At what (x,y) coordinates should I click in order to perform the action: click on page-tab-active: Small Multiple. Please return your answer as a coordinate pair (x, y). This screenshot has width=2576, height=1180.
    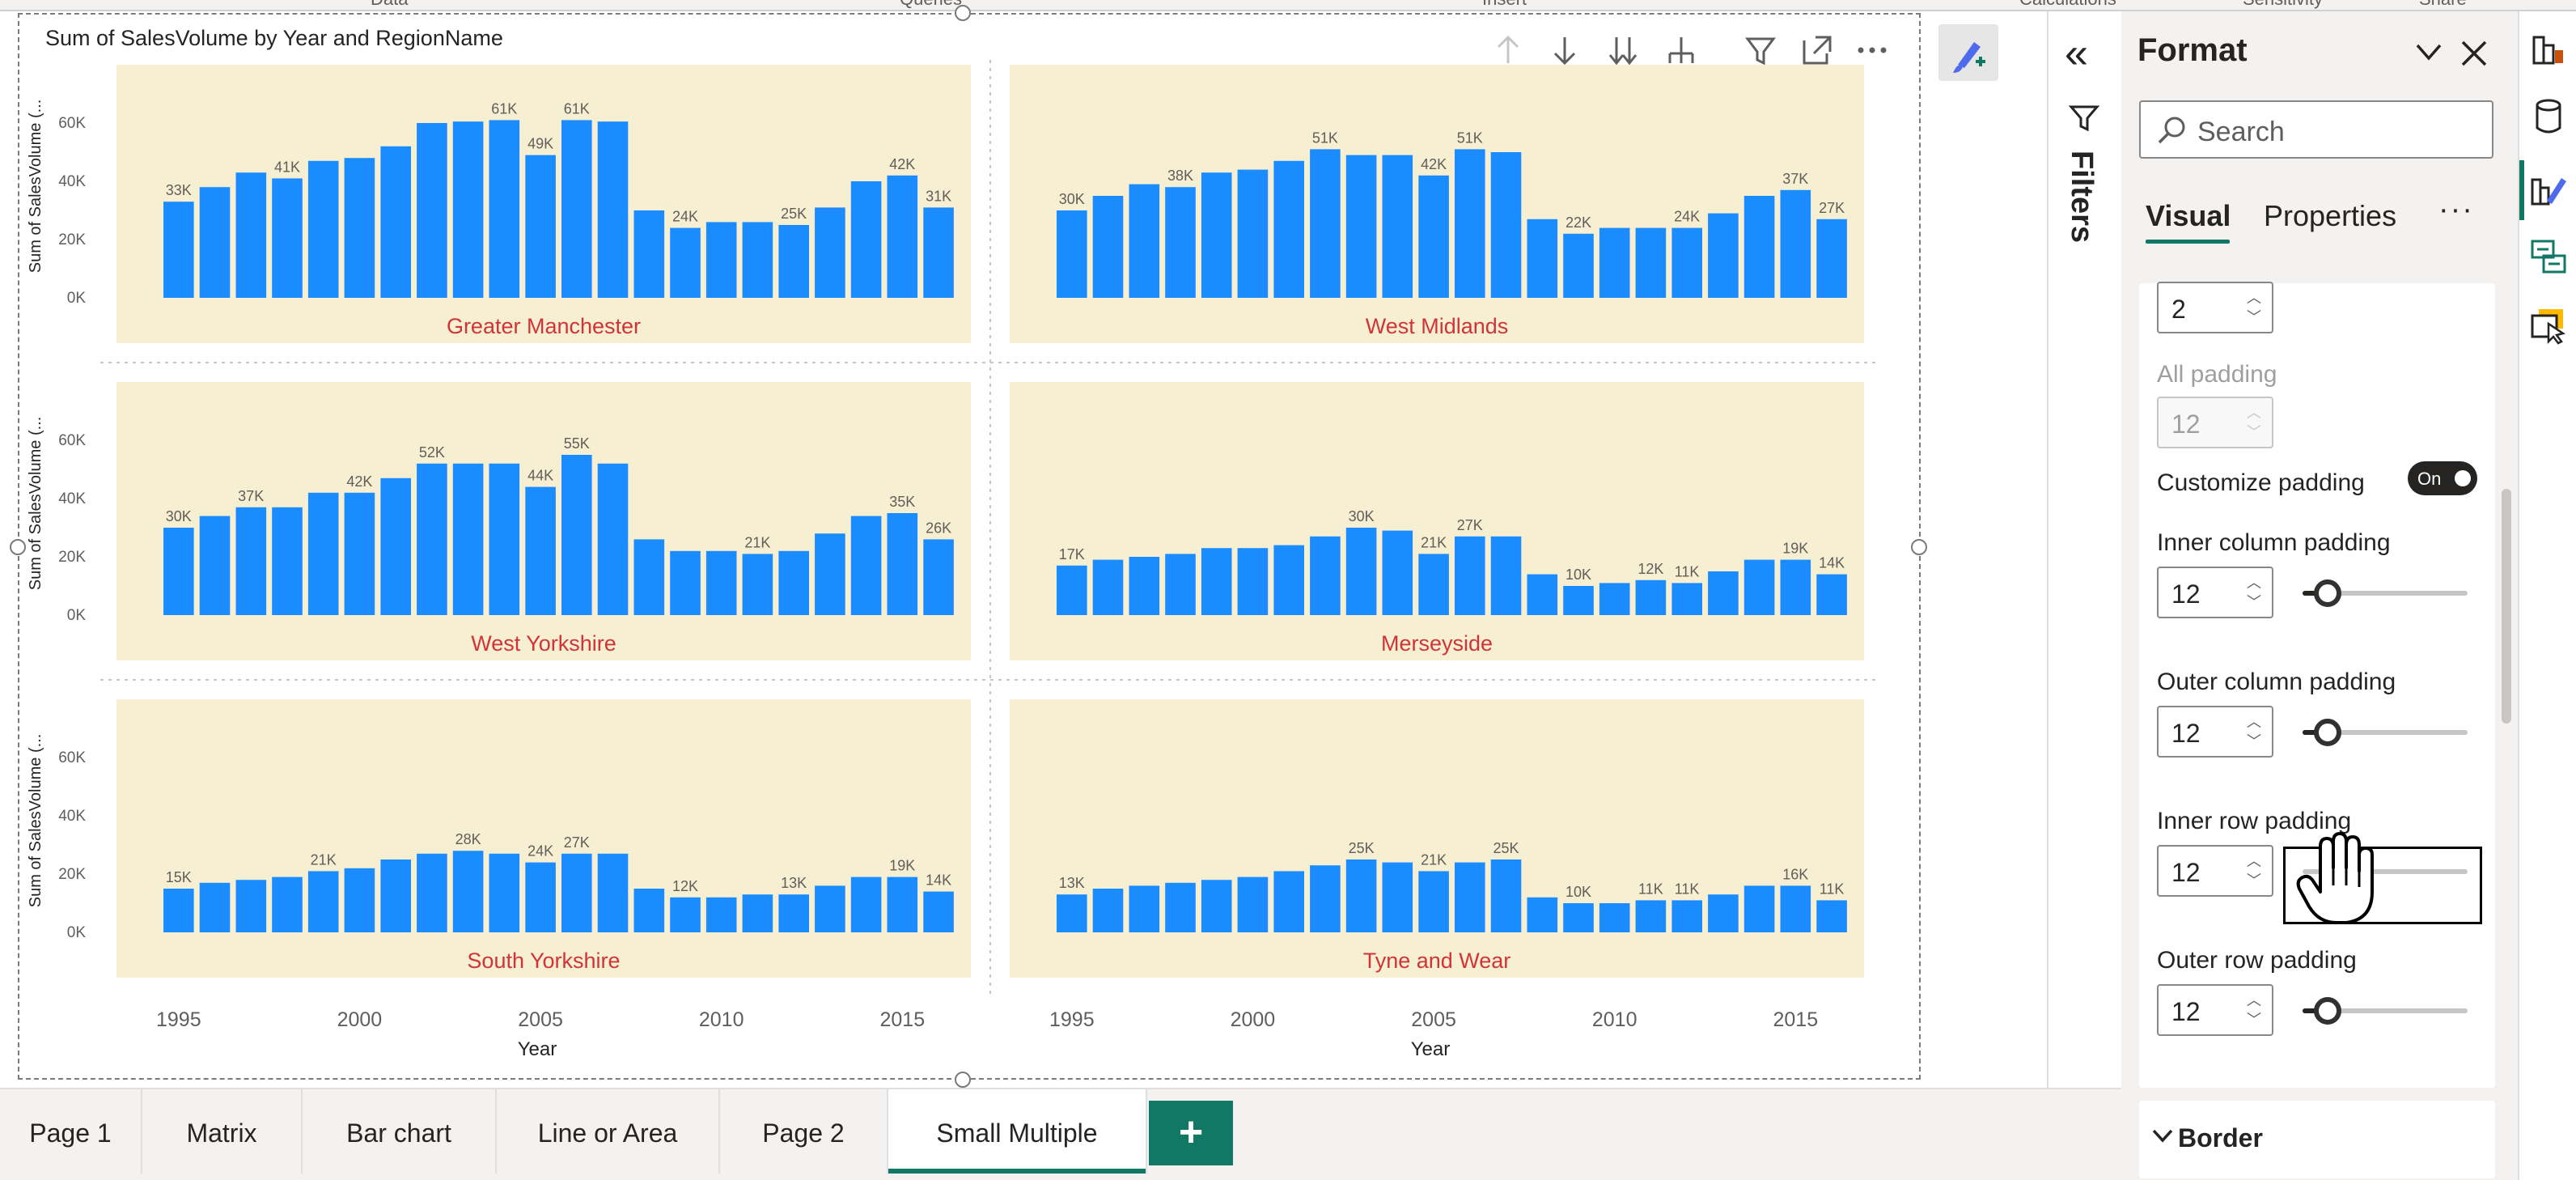
    Looking at the image, I should click on (1017, 1131).